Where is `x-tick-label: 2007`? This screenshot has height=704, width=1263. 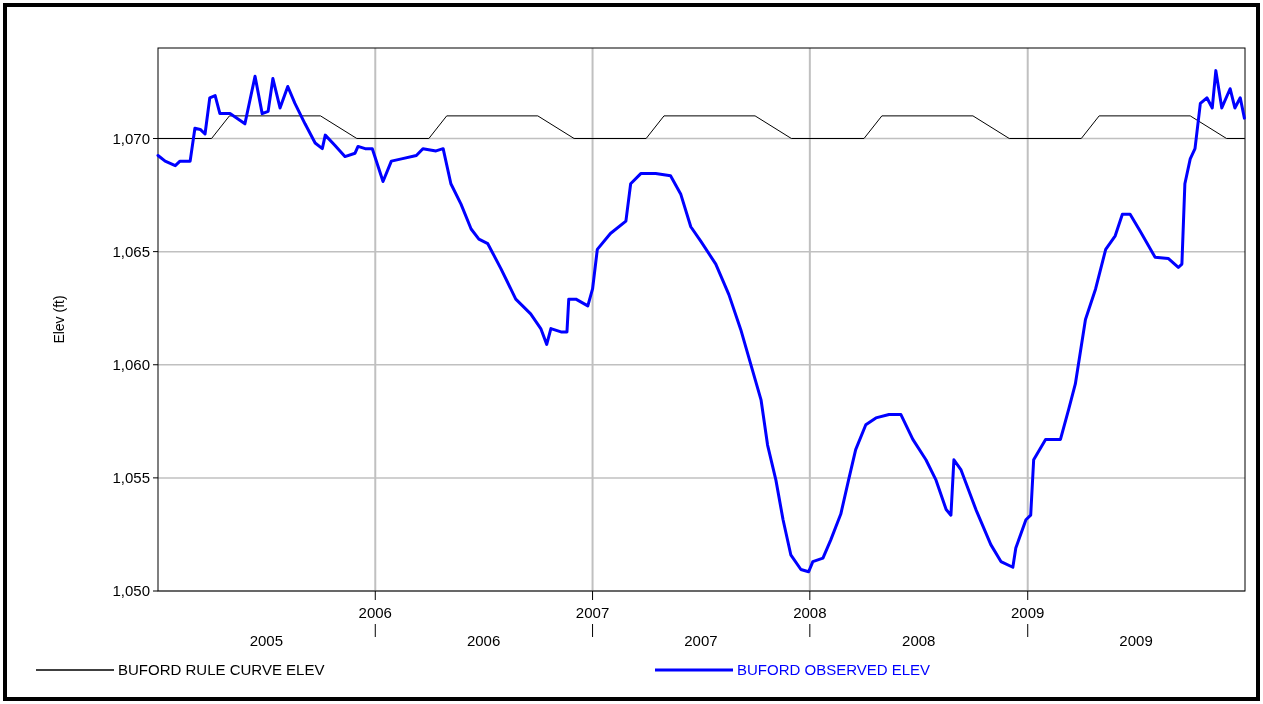 x-tick-label: 2007 is located at coordinates (592, 612).